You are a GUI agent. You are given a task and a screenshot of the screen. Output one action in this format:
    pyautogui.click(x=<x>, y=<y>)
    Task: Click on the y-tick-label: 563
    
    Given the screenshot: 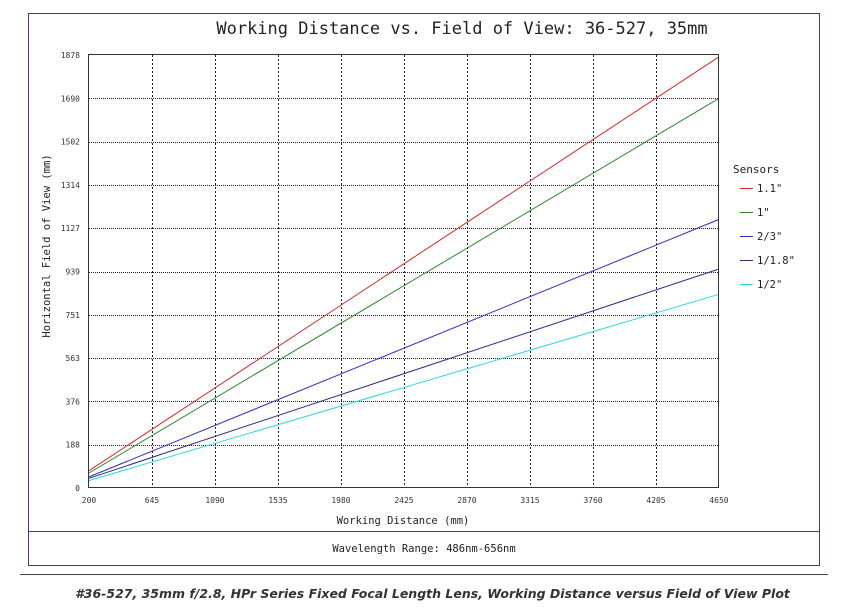 What is the action you would take?
    pyautogui.click(x=73, y=358)
    